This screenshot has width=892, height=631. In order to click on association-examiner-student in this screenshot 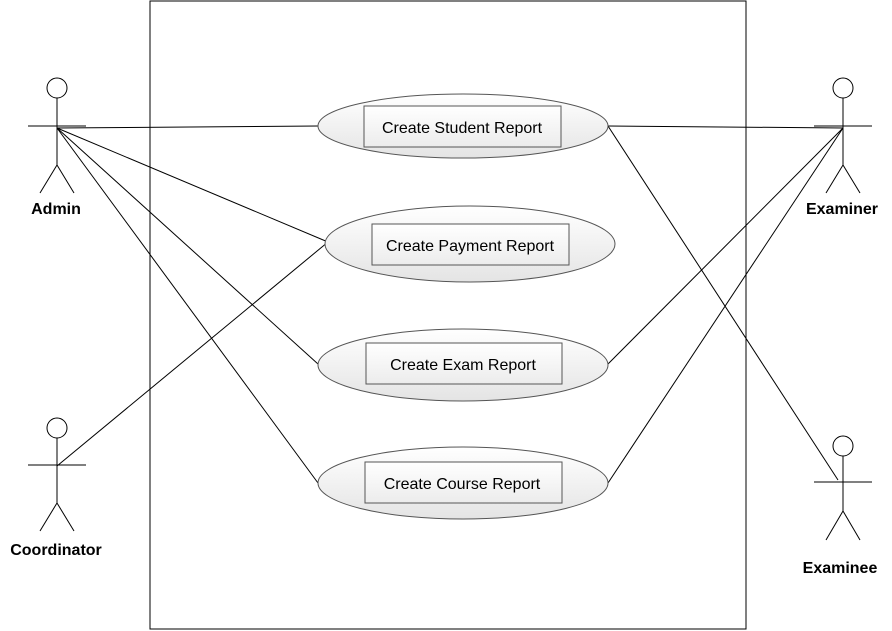, I will do `click(725, 127)`.